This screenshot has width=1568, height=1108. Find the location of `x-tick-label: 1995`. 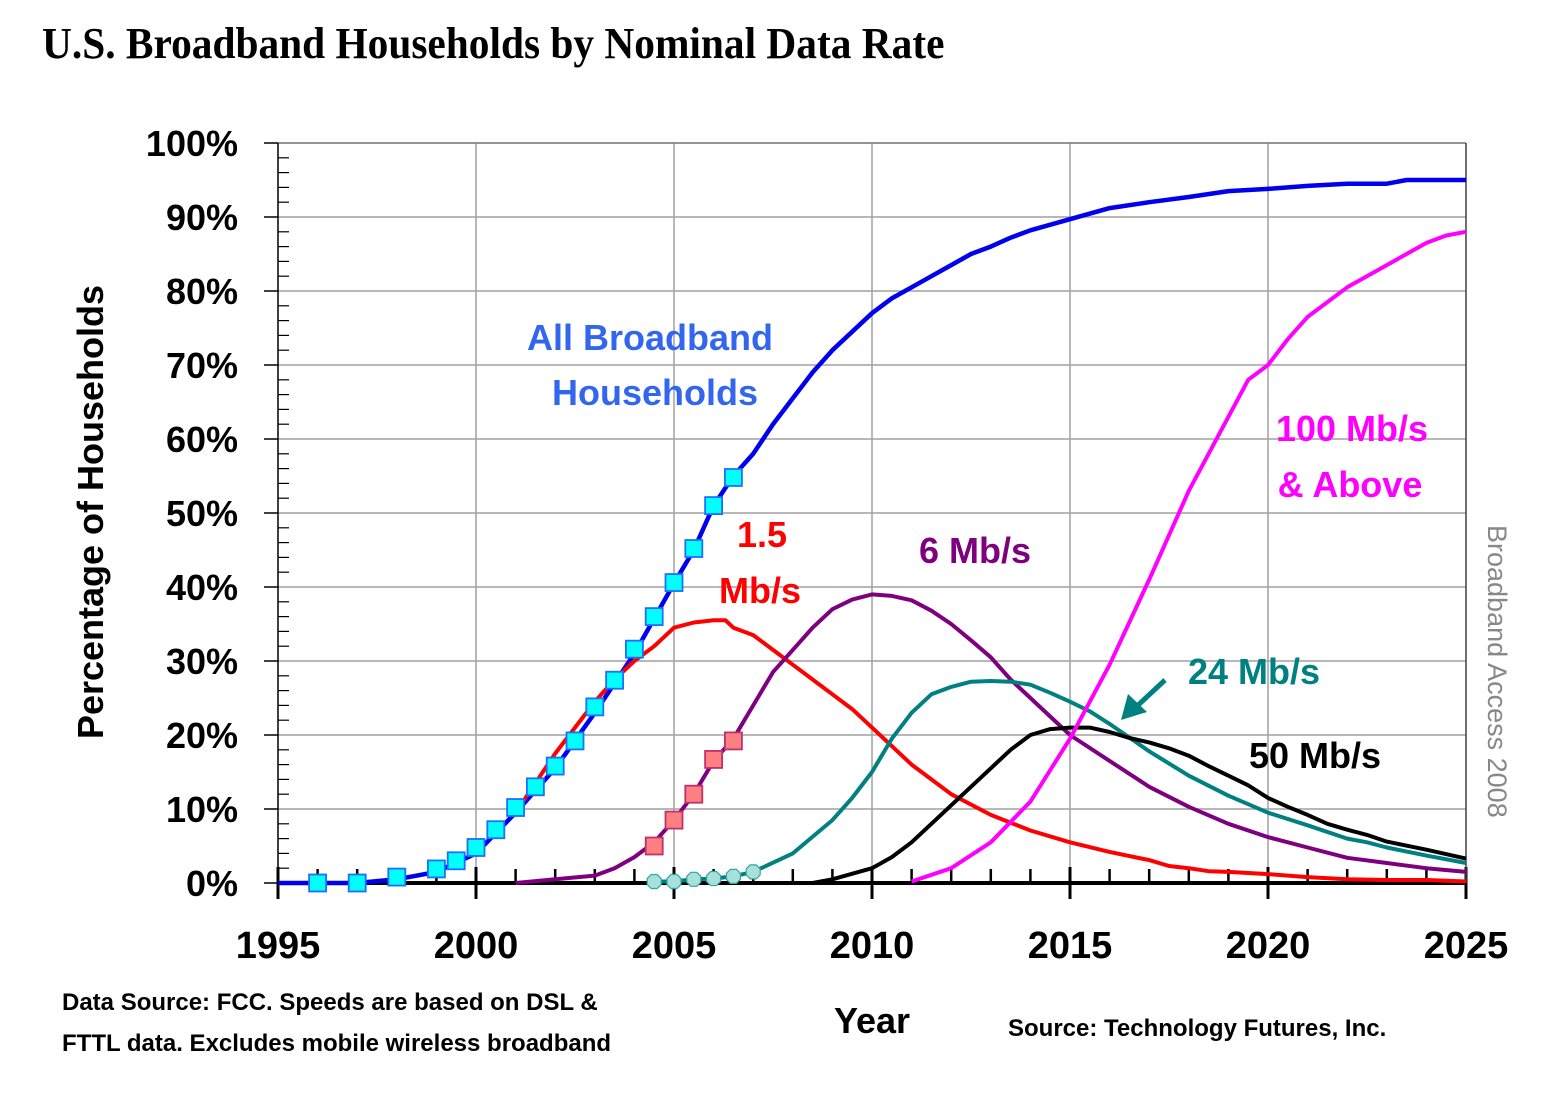

x-tick-label: 1995 is located at coordinates (278, 946).